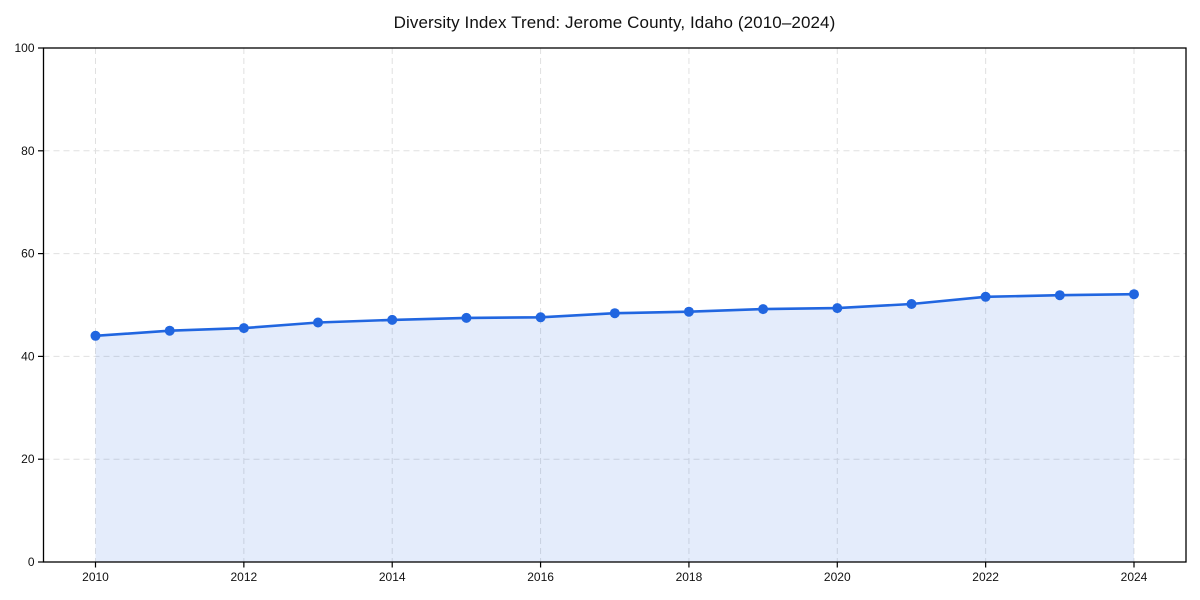  Describe the element at coordinates (985, 577) in the screenshot. I see `x-tick-label: 2022` at that location.